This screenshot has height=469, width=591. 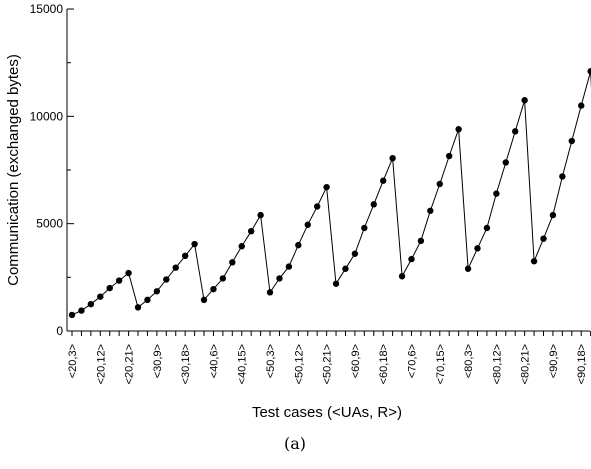 What do you see at coordinates (49, 224) in the screenshot?
I see `y-tick-label: 5000` at bounding box center [49, 224].